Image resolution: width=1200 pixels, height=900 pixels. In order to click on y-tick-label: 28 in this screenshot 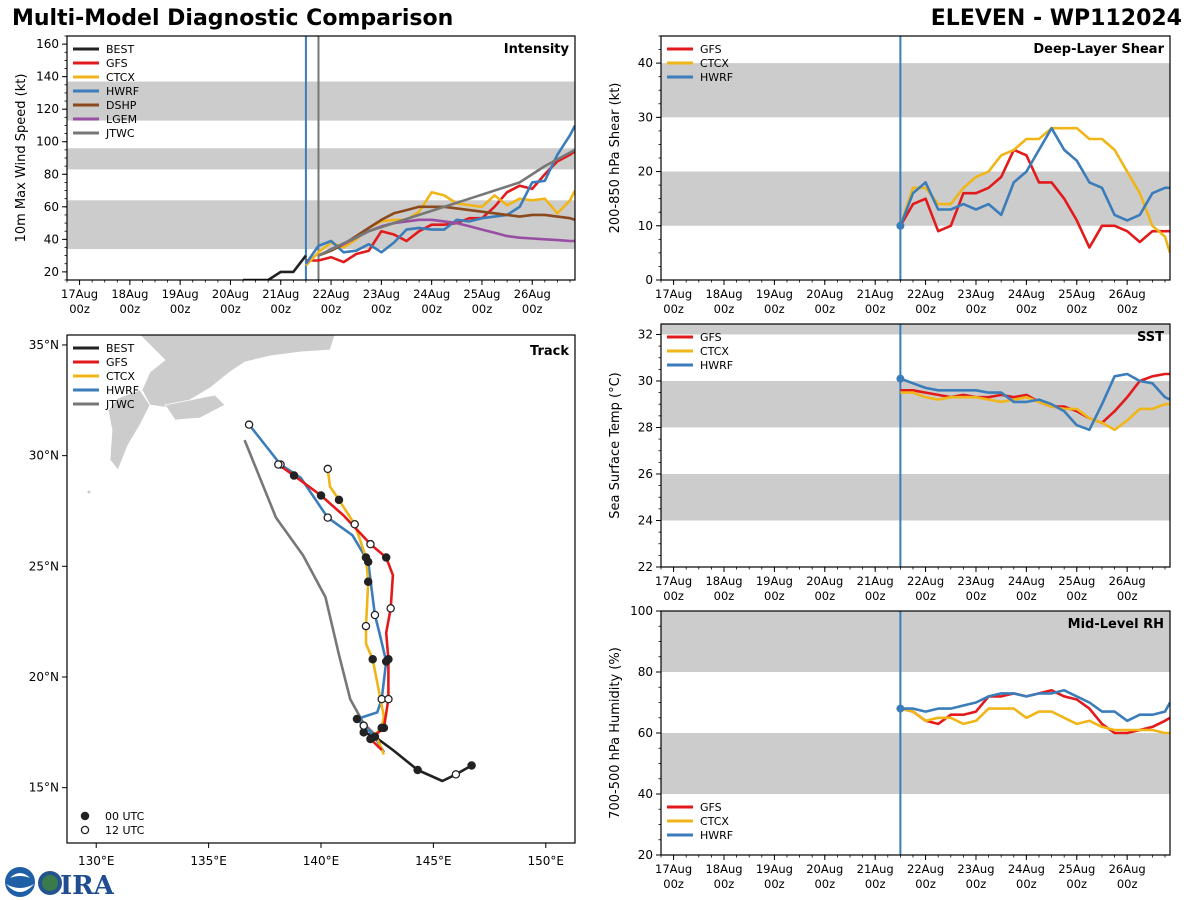, I will do `click(645, 427)`.